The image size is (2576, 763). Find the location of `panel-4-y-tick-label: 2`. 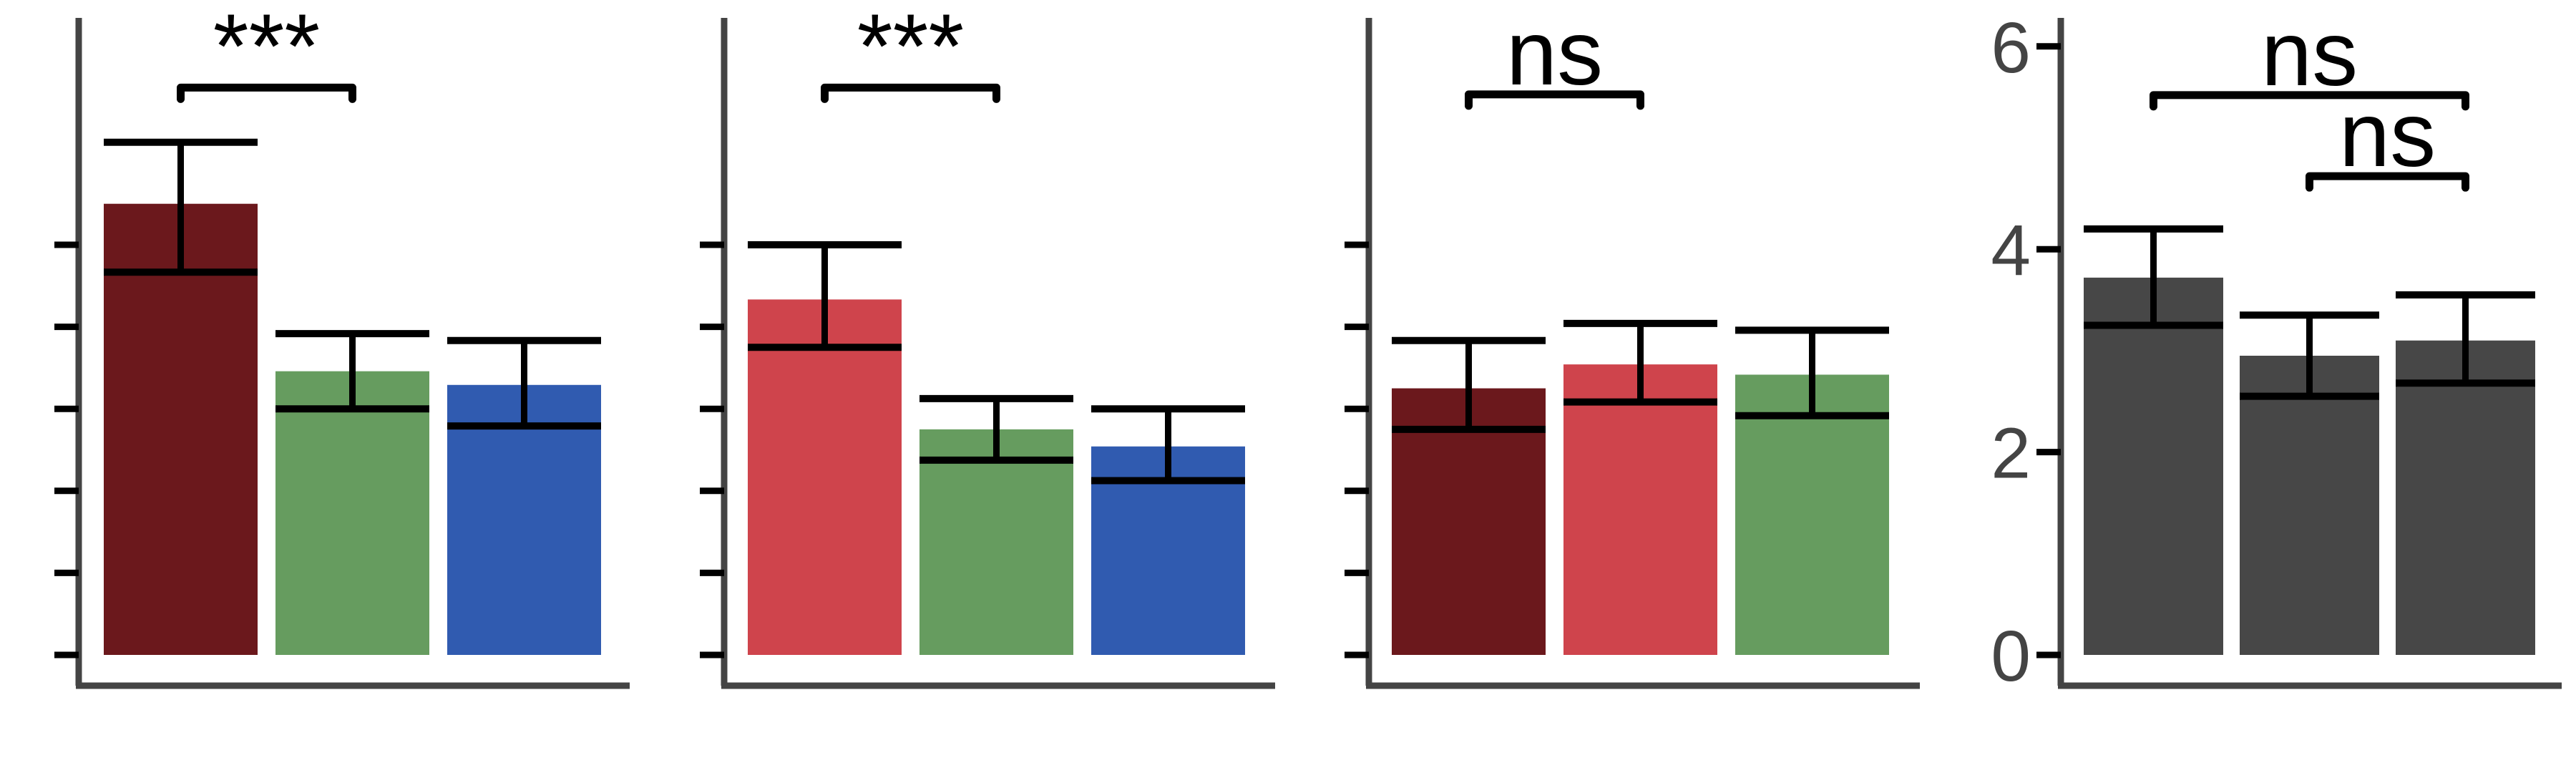

panel-4-y-tick-label: 2 is located at coordinates (2011, 454).